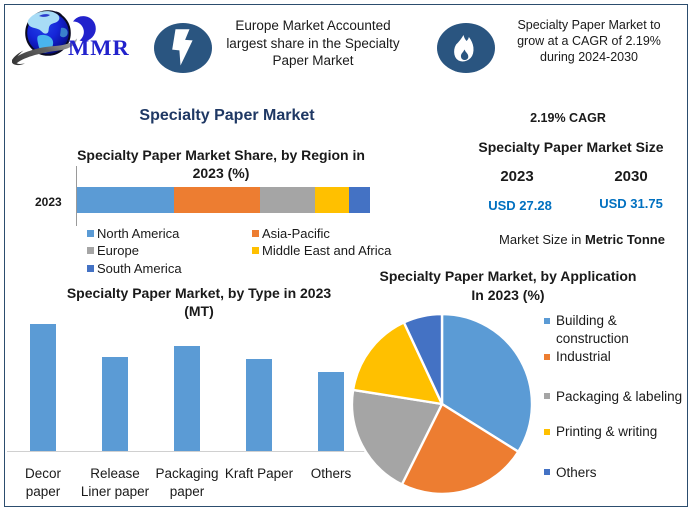 The height and width of the screenshot is (513, 694). What do you see at coordinates (99, 47) in the screenshot?
I see `svg-text: MMR` at bounding box center [99, 47].